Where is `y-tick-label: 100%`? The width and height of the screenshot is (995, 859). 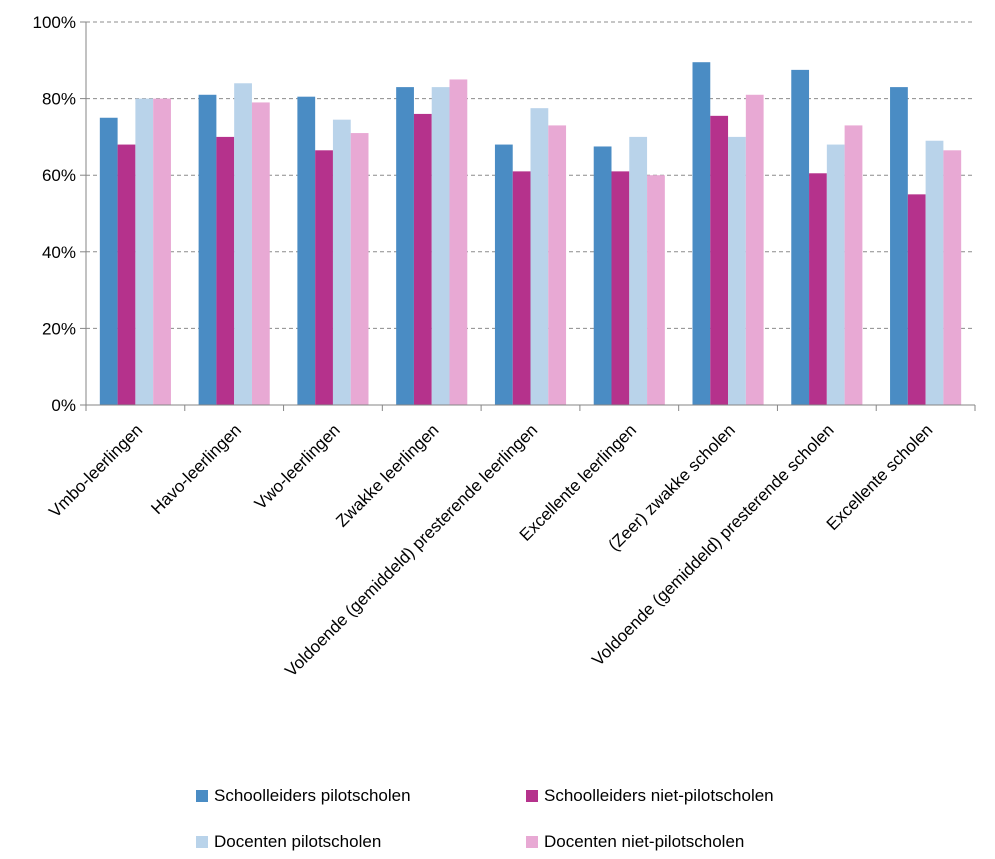
y-tick-label: 100% is located at coordinates (54, 22).